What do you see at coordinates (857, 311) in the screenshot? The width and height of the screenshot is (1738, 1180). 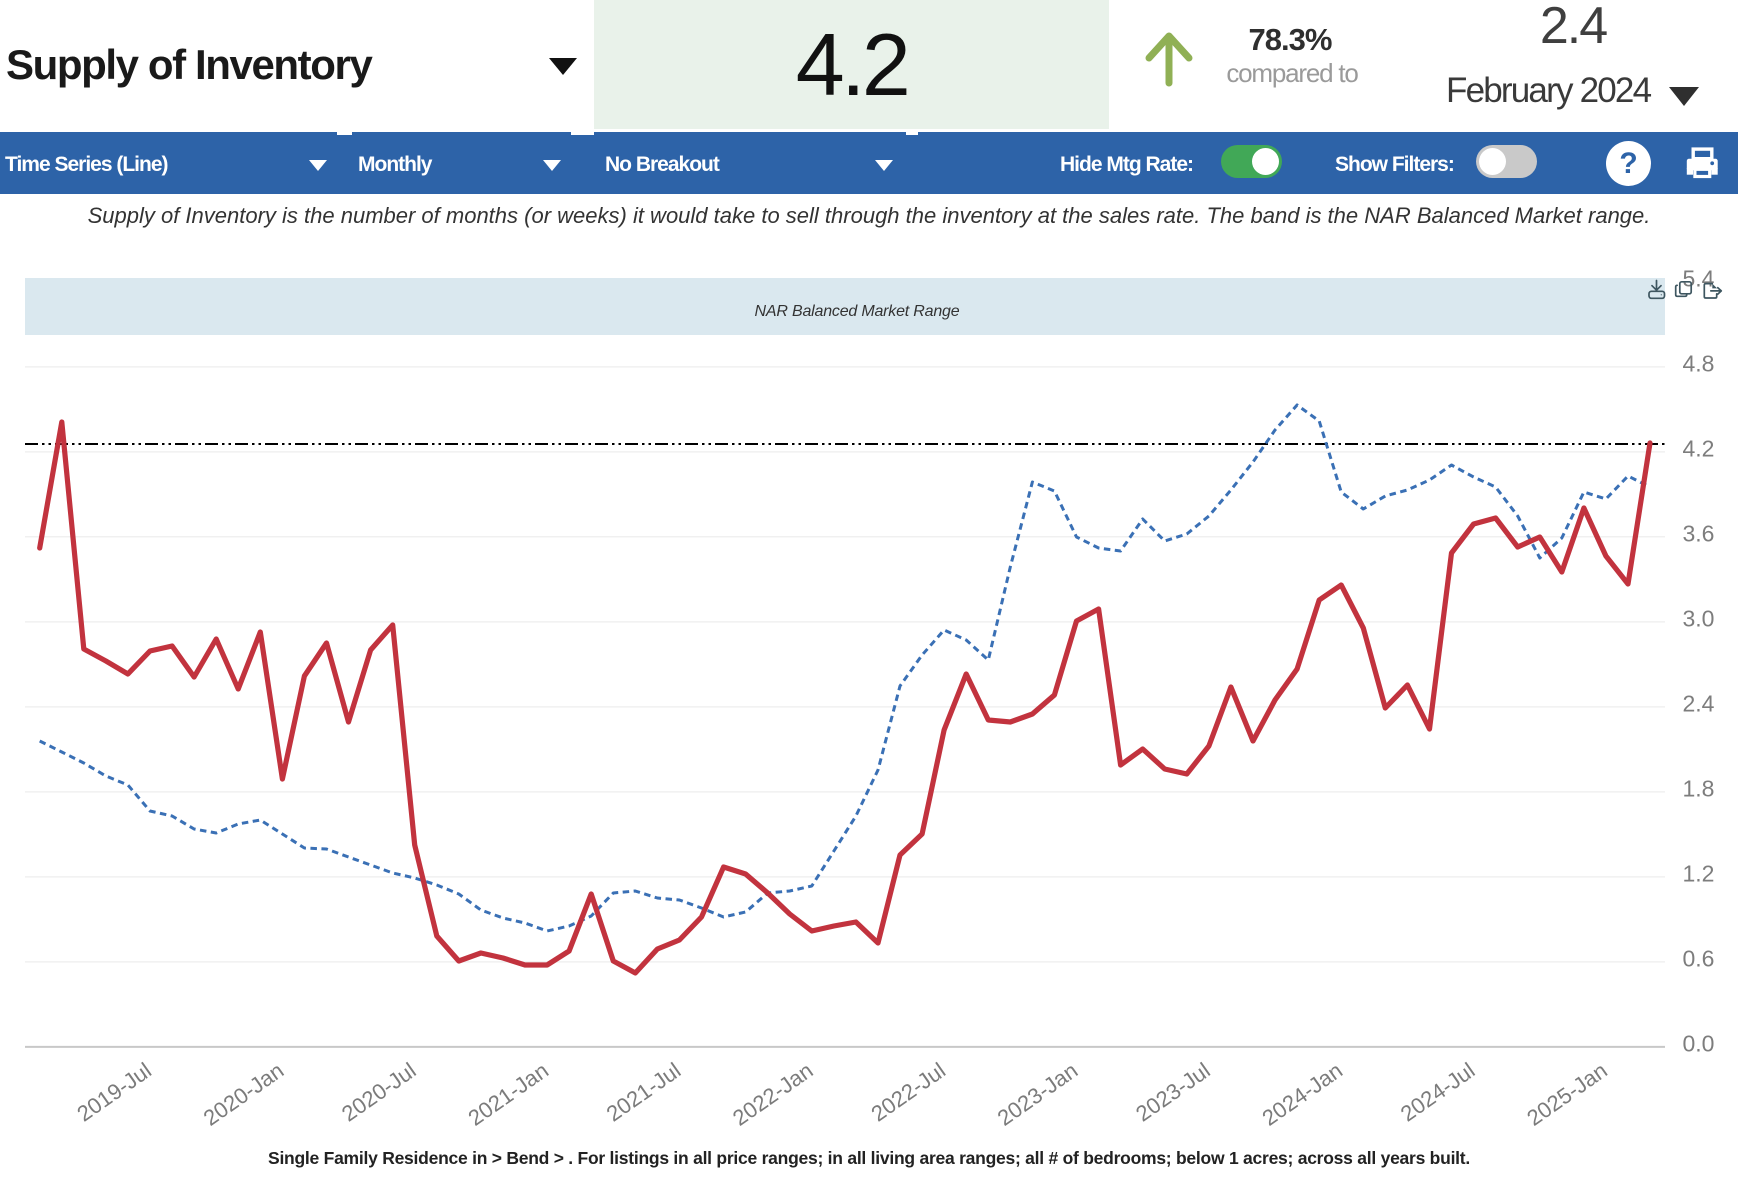 I see `svg-text: NAR Balanced Market Range` at bounding box center [857, 311].